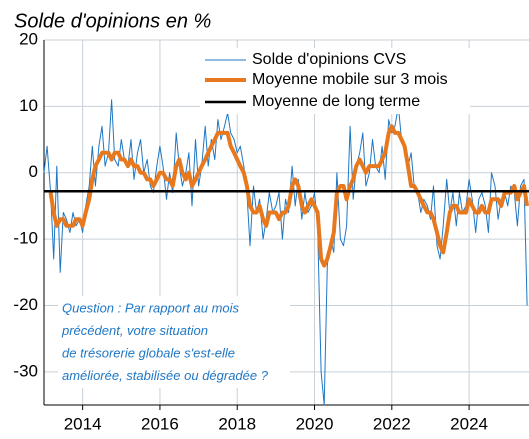  What do you see at coordinates (336, 101) in the screenshot?
I see `legend-label: Moyenne de long terme` at bounding box center [336, 101].